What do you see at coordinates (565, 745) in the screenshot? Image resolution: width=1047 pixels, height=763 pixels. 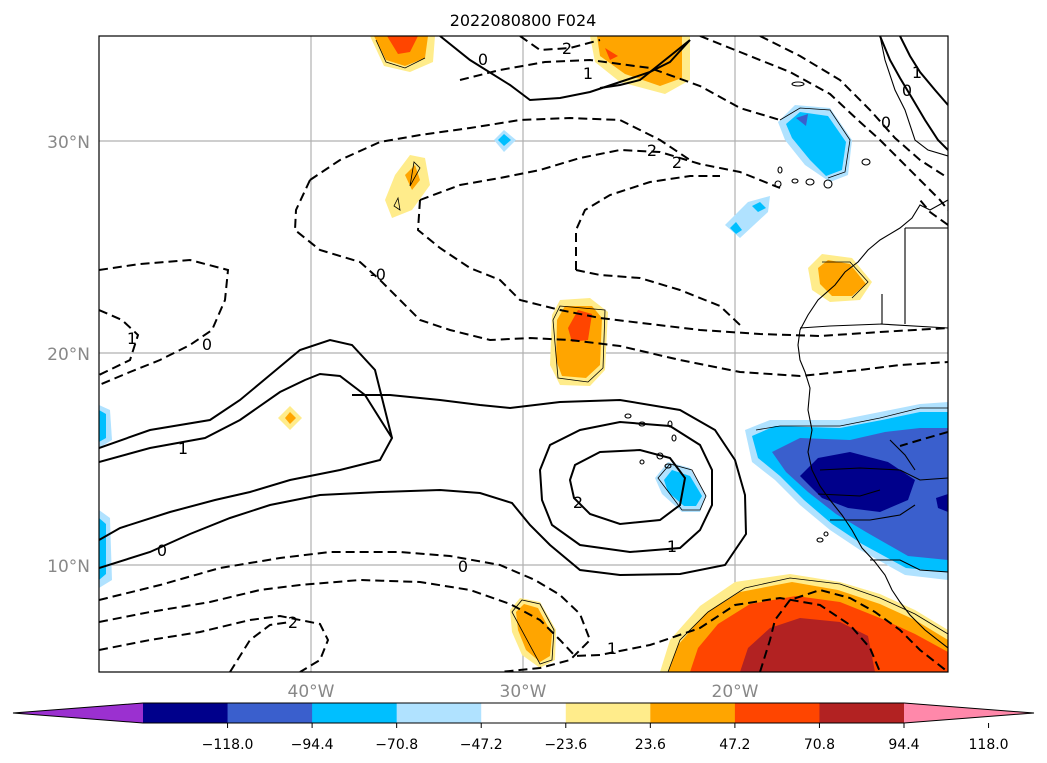 I see `colorbar-tick-label: −23.6` at bounding box center [565, 745].